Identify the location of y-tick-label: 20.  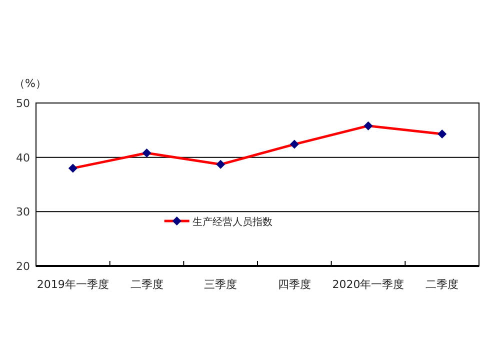
(23, 266).